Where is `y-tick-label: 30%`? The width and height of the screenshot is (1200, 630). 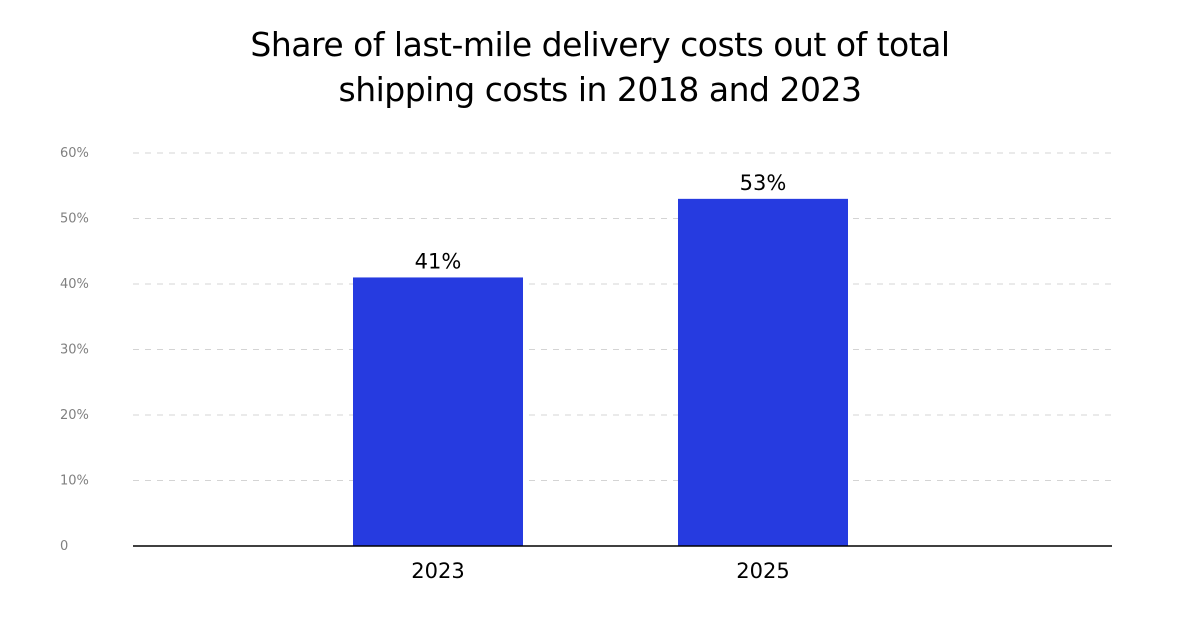
y-tick-label: 30% is located at coordinates (74, 350).